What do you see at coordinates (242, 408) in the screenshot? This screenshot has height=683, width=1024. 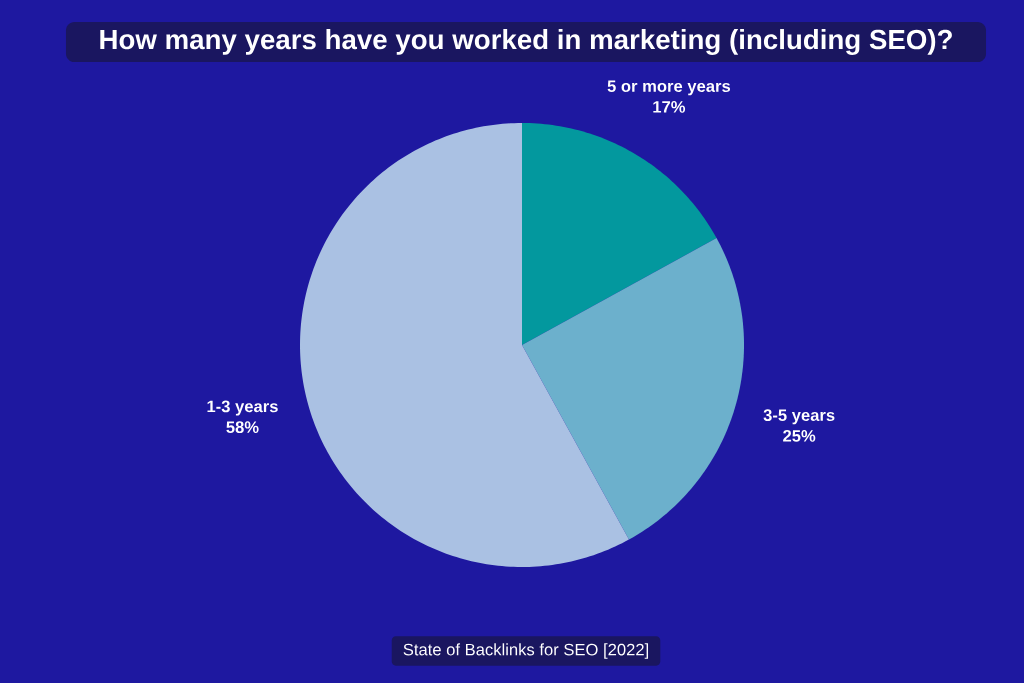 I see `slice-label: 1-3 years` at bounding box center [242, 408].